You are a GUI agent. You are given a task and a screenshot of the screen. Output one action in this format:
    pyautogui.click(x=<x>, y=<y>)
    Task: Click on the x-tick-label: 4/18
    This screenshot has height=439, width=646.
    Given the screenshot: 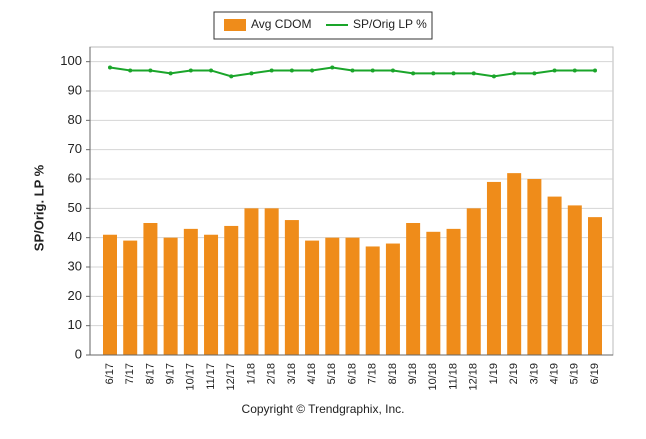 What is the action you would take?
    pyautogui.click(x=312, y=373)
    